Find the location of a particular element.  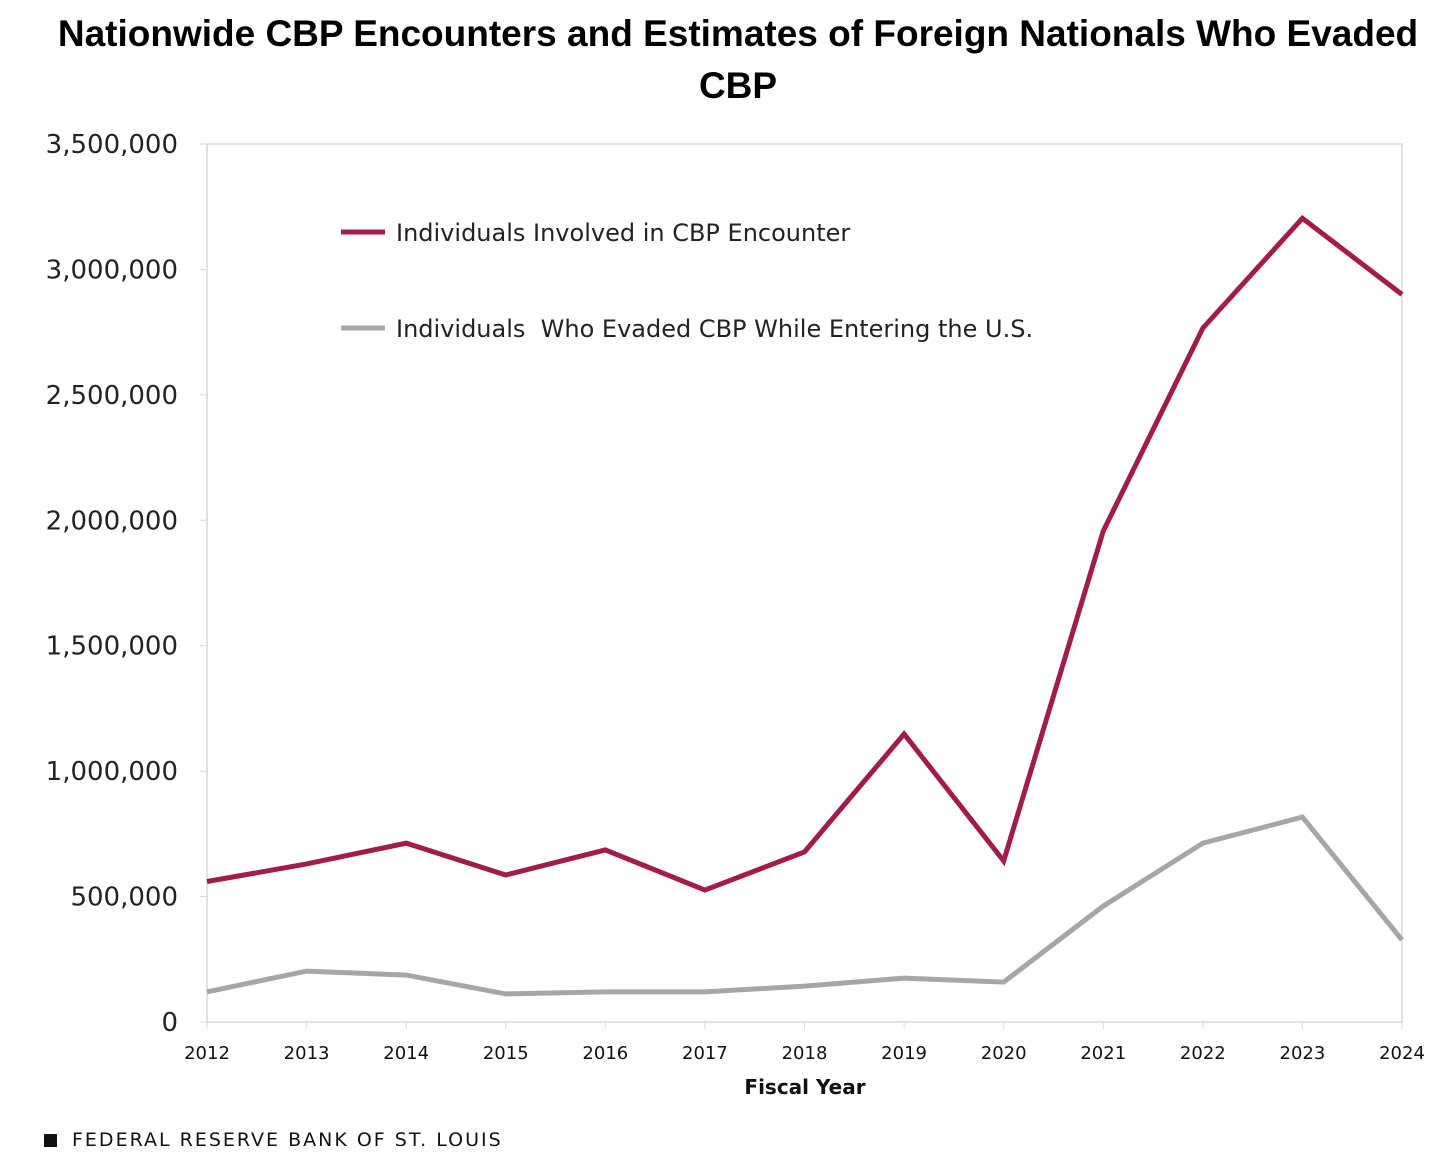

x-tick-label: 2018 is located at coordinates (805, 1053).